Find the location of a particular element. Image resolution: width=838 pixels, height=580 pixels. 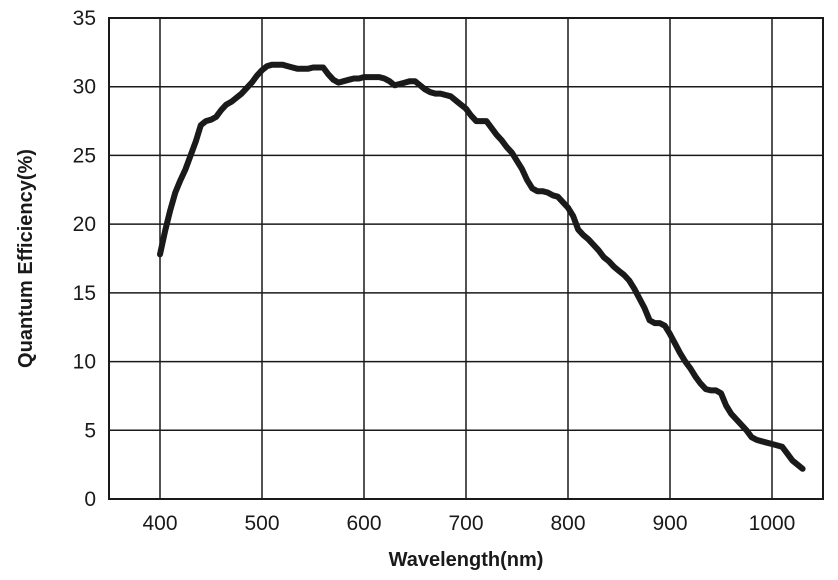

x-tick-label: 1000 is located at coordinates (772, 523).